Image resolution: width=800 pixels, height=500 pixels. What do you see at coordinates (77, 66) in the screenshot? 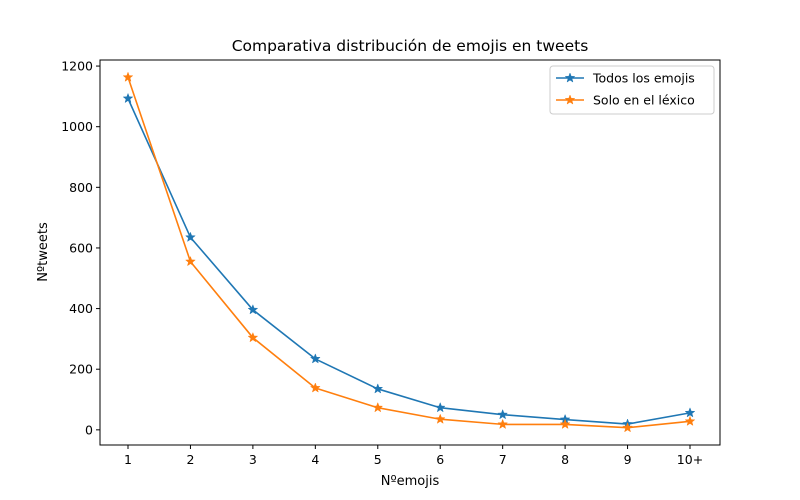
I see `y-tick-label: 1200` at bounding box center [77, 66].